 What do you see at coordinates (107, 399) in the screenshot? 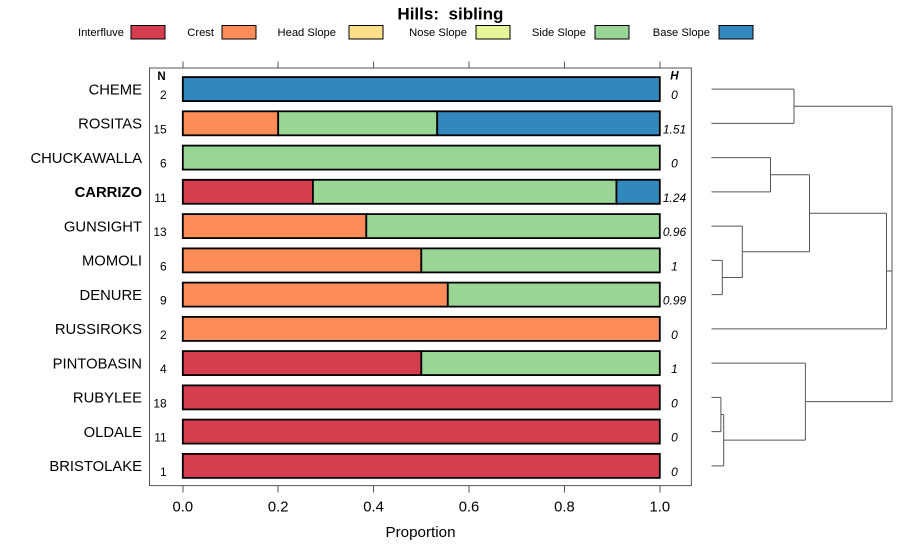
I see `svg-text: RUBYLEE` at bounding box center [107, 399].